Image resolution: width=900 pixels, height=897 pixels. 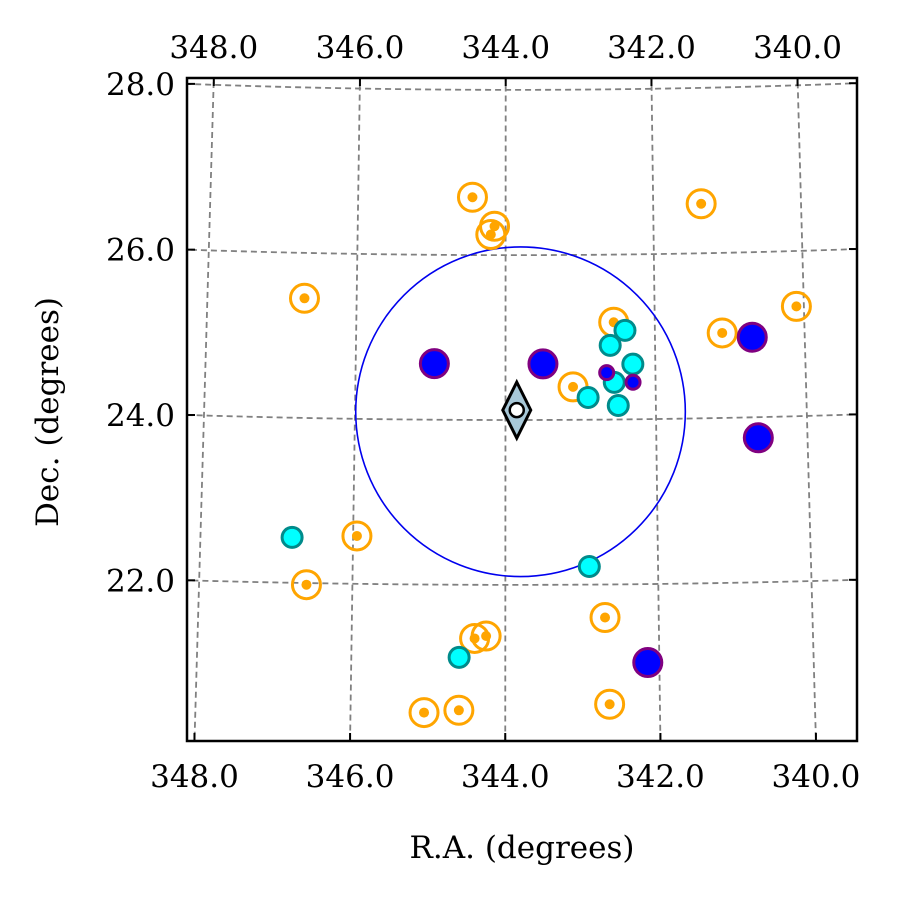 I want to click on y-tick-label: 26.0, so click(x=140, y=251).